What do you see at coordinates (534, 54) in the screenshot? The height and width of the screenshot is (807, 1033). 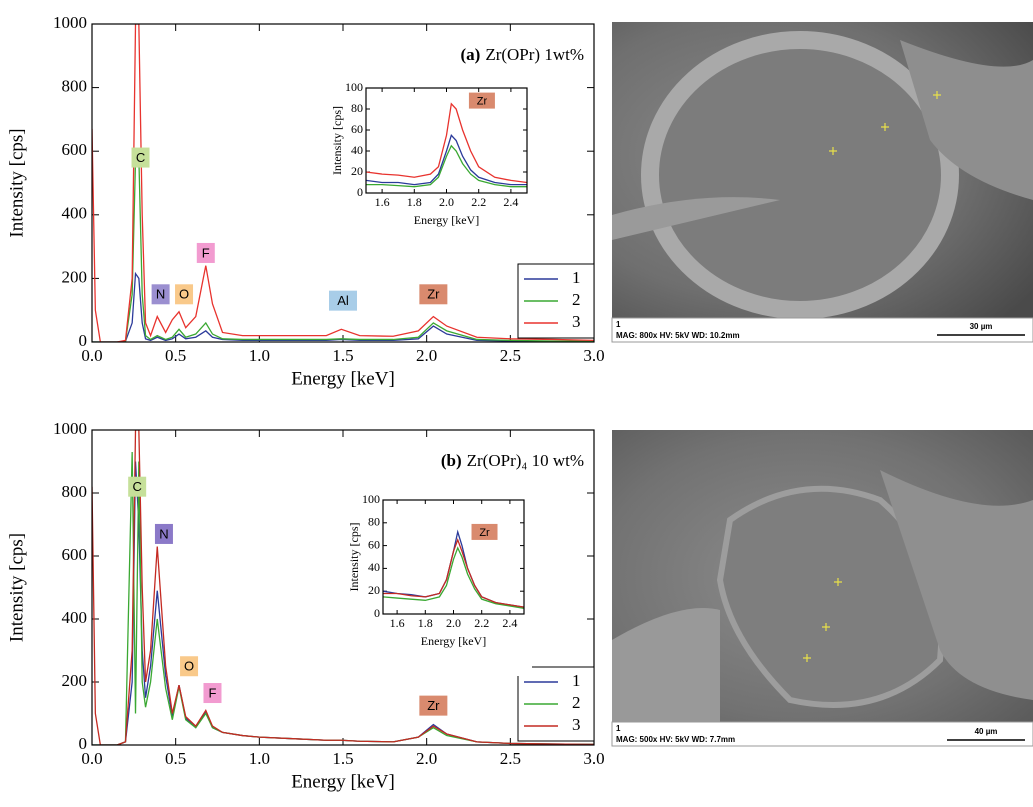 I see `title-text: Zr(OPr) 1wt%` at bounding box center [534, 54].